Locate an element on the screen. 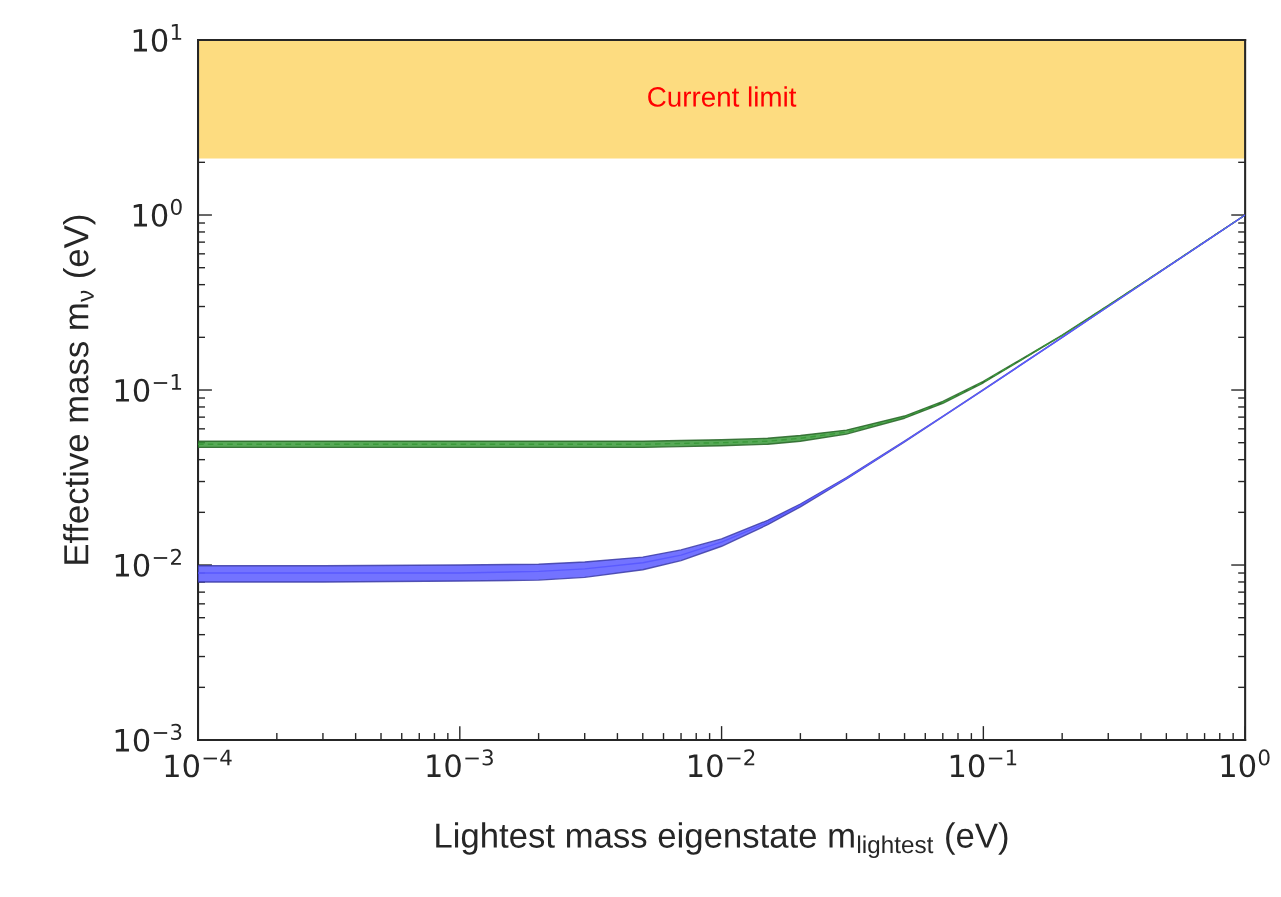 The image size is (1281, 897). y-tick-label: 10$^{−1}$ is located at coordinates (148, 388).